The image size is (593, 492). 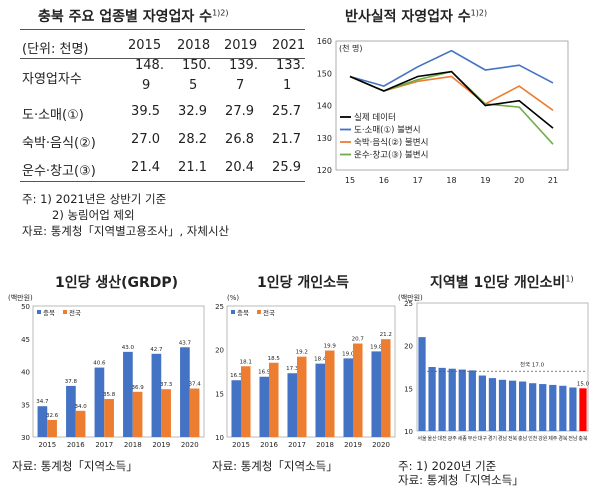 What do you see at coordinates (243, 312) in the screenshot?
I see `legend-label: 충북` at bounding box center [243, 312].